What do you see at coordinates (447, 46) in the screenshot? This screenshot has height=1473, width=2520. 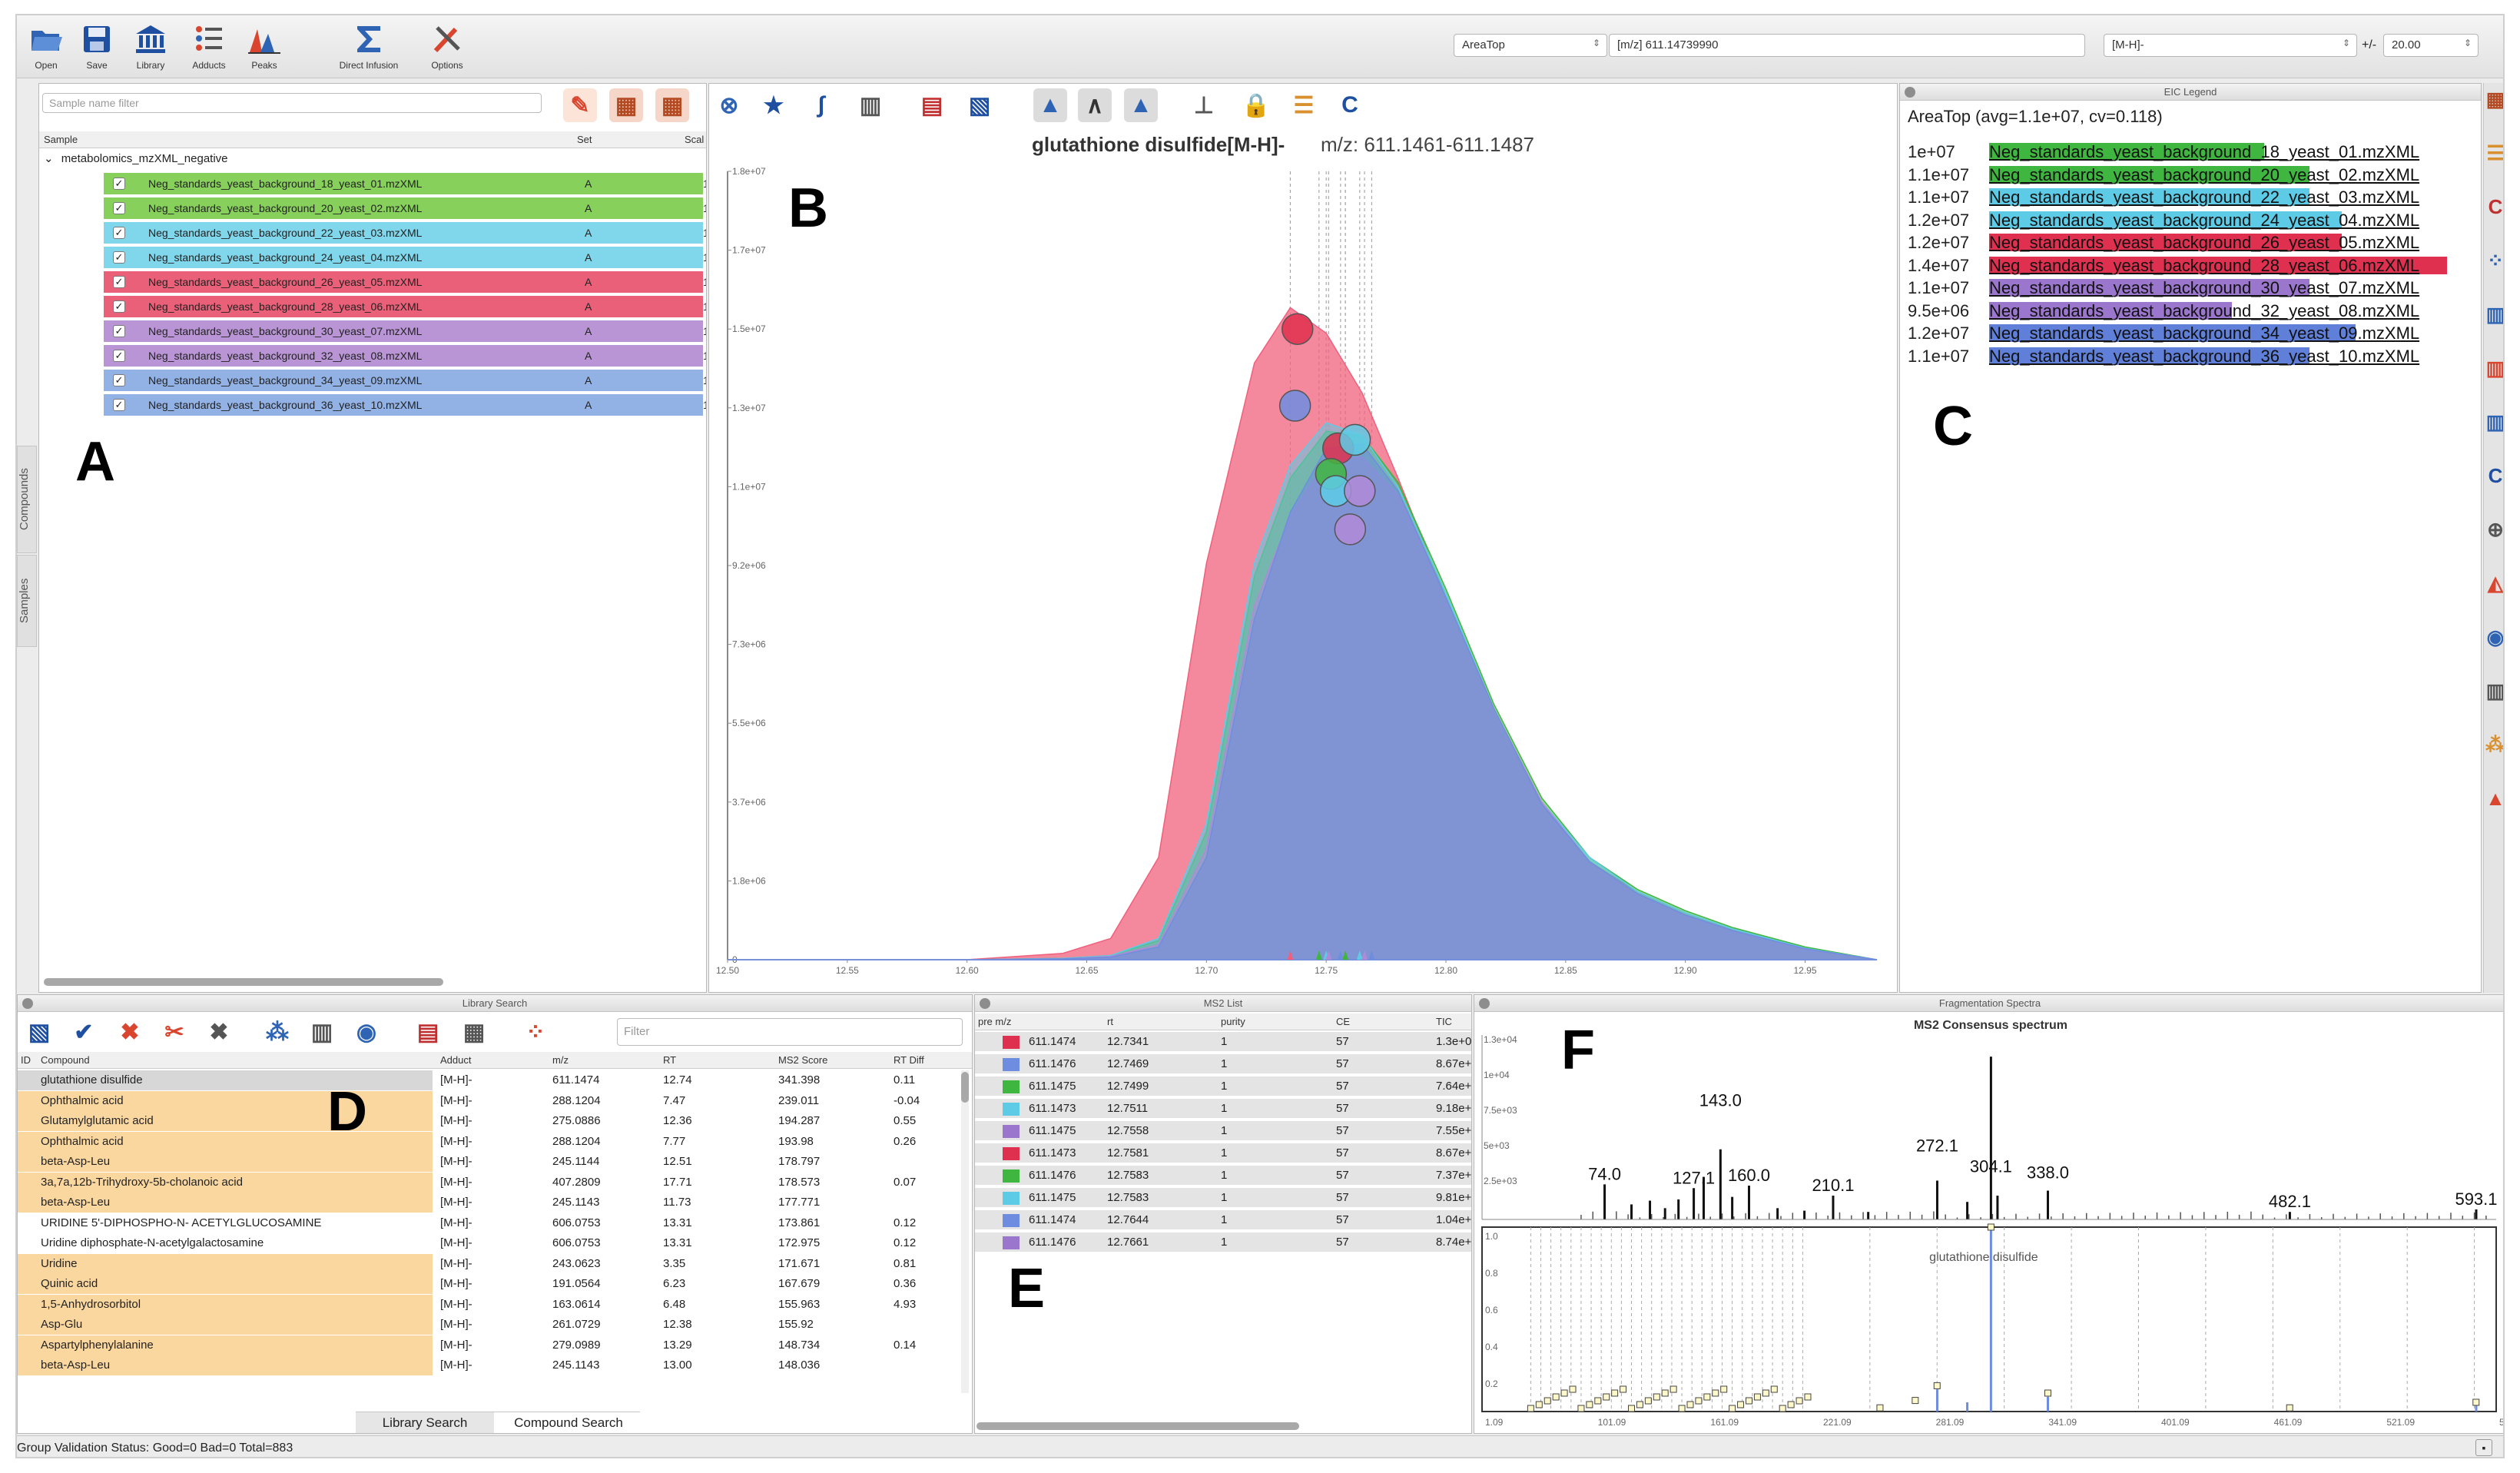 I see `options-button: Options` at bounding box center [447, 46].